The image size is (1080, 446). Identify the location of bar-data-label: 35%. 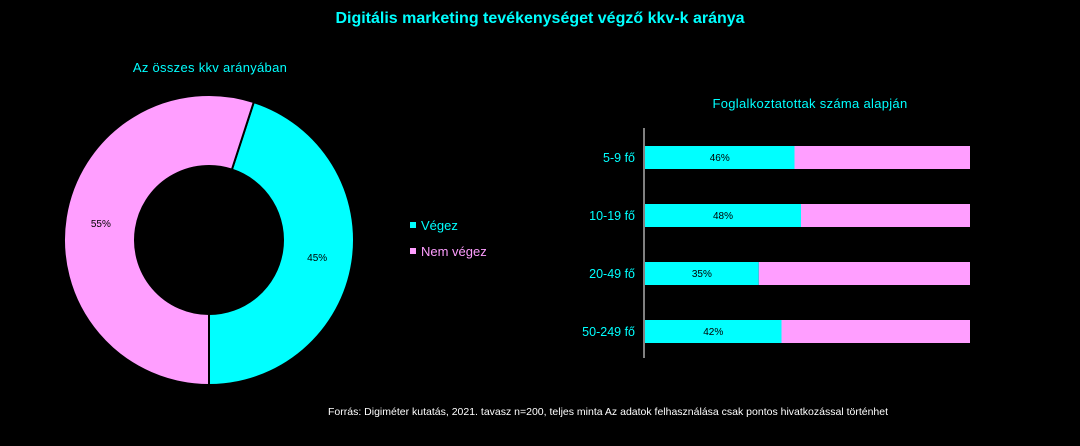
(702, 274).